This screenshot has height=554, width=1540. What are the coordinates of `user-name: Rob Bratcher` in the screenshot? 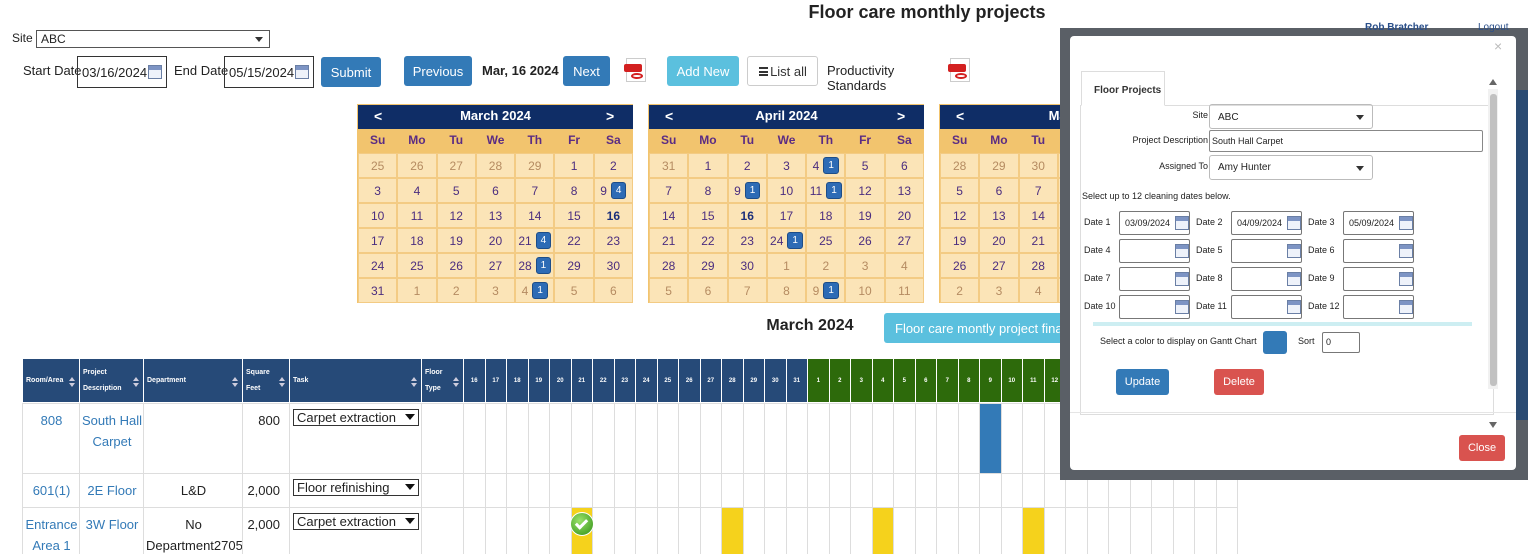 It's located at (1397, 27).